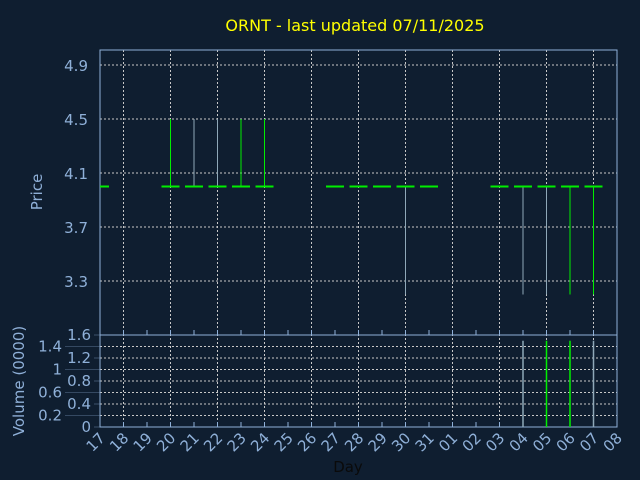 This screenshot has width=640, height=480. What do you see at coordinates (260, 442) in the screenshot?
I see `x-tick-label: 24` at bounding box center [260, 442].